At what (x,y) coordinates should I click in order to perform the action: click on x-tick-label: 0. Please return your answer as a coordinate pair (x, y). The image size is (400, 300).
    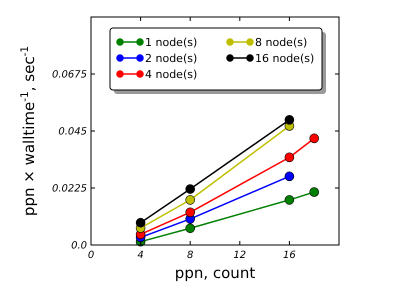
    Looking at the image, I should click on (91, 255).